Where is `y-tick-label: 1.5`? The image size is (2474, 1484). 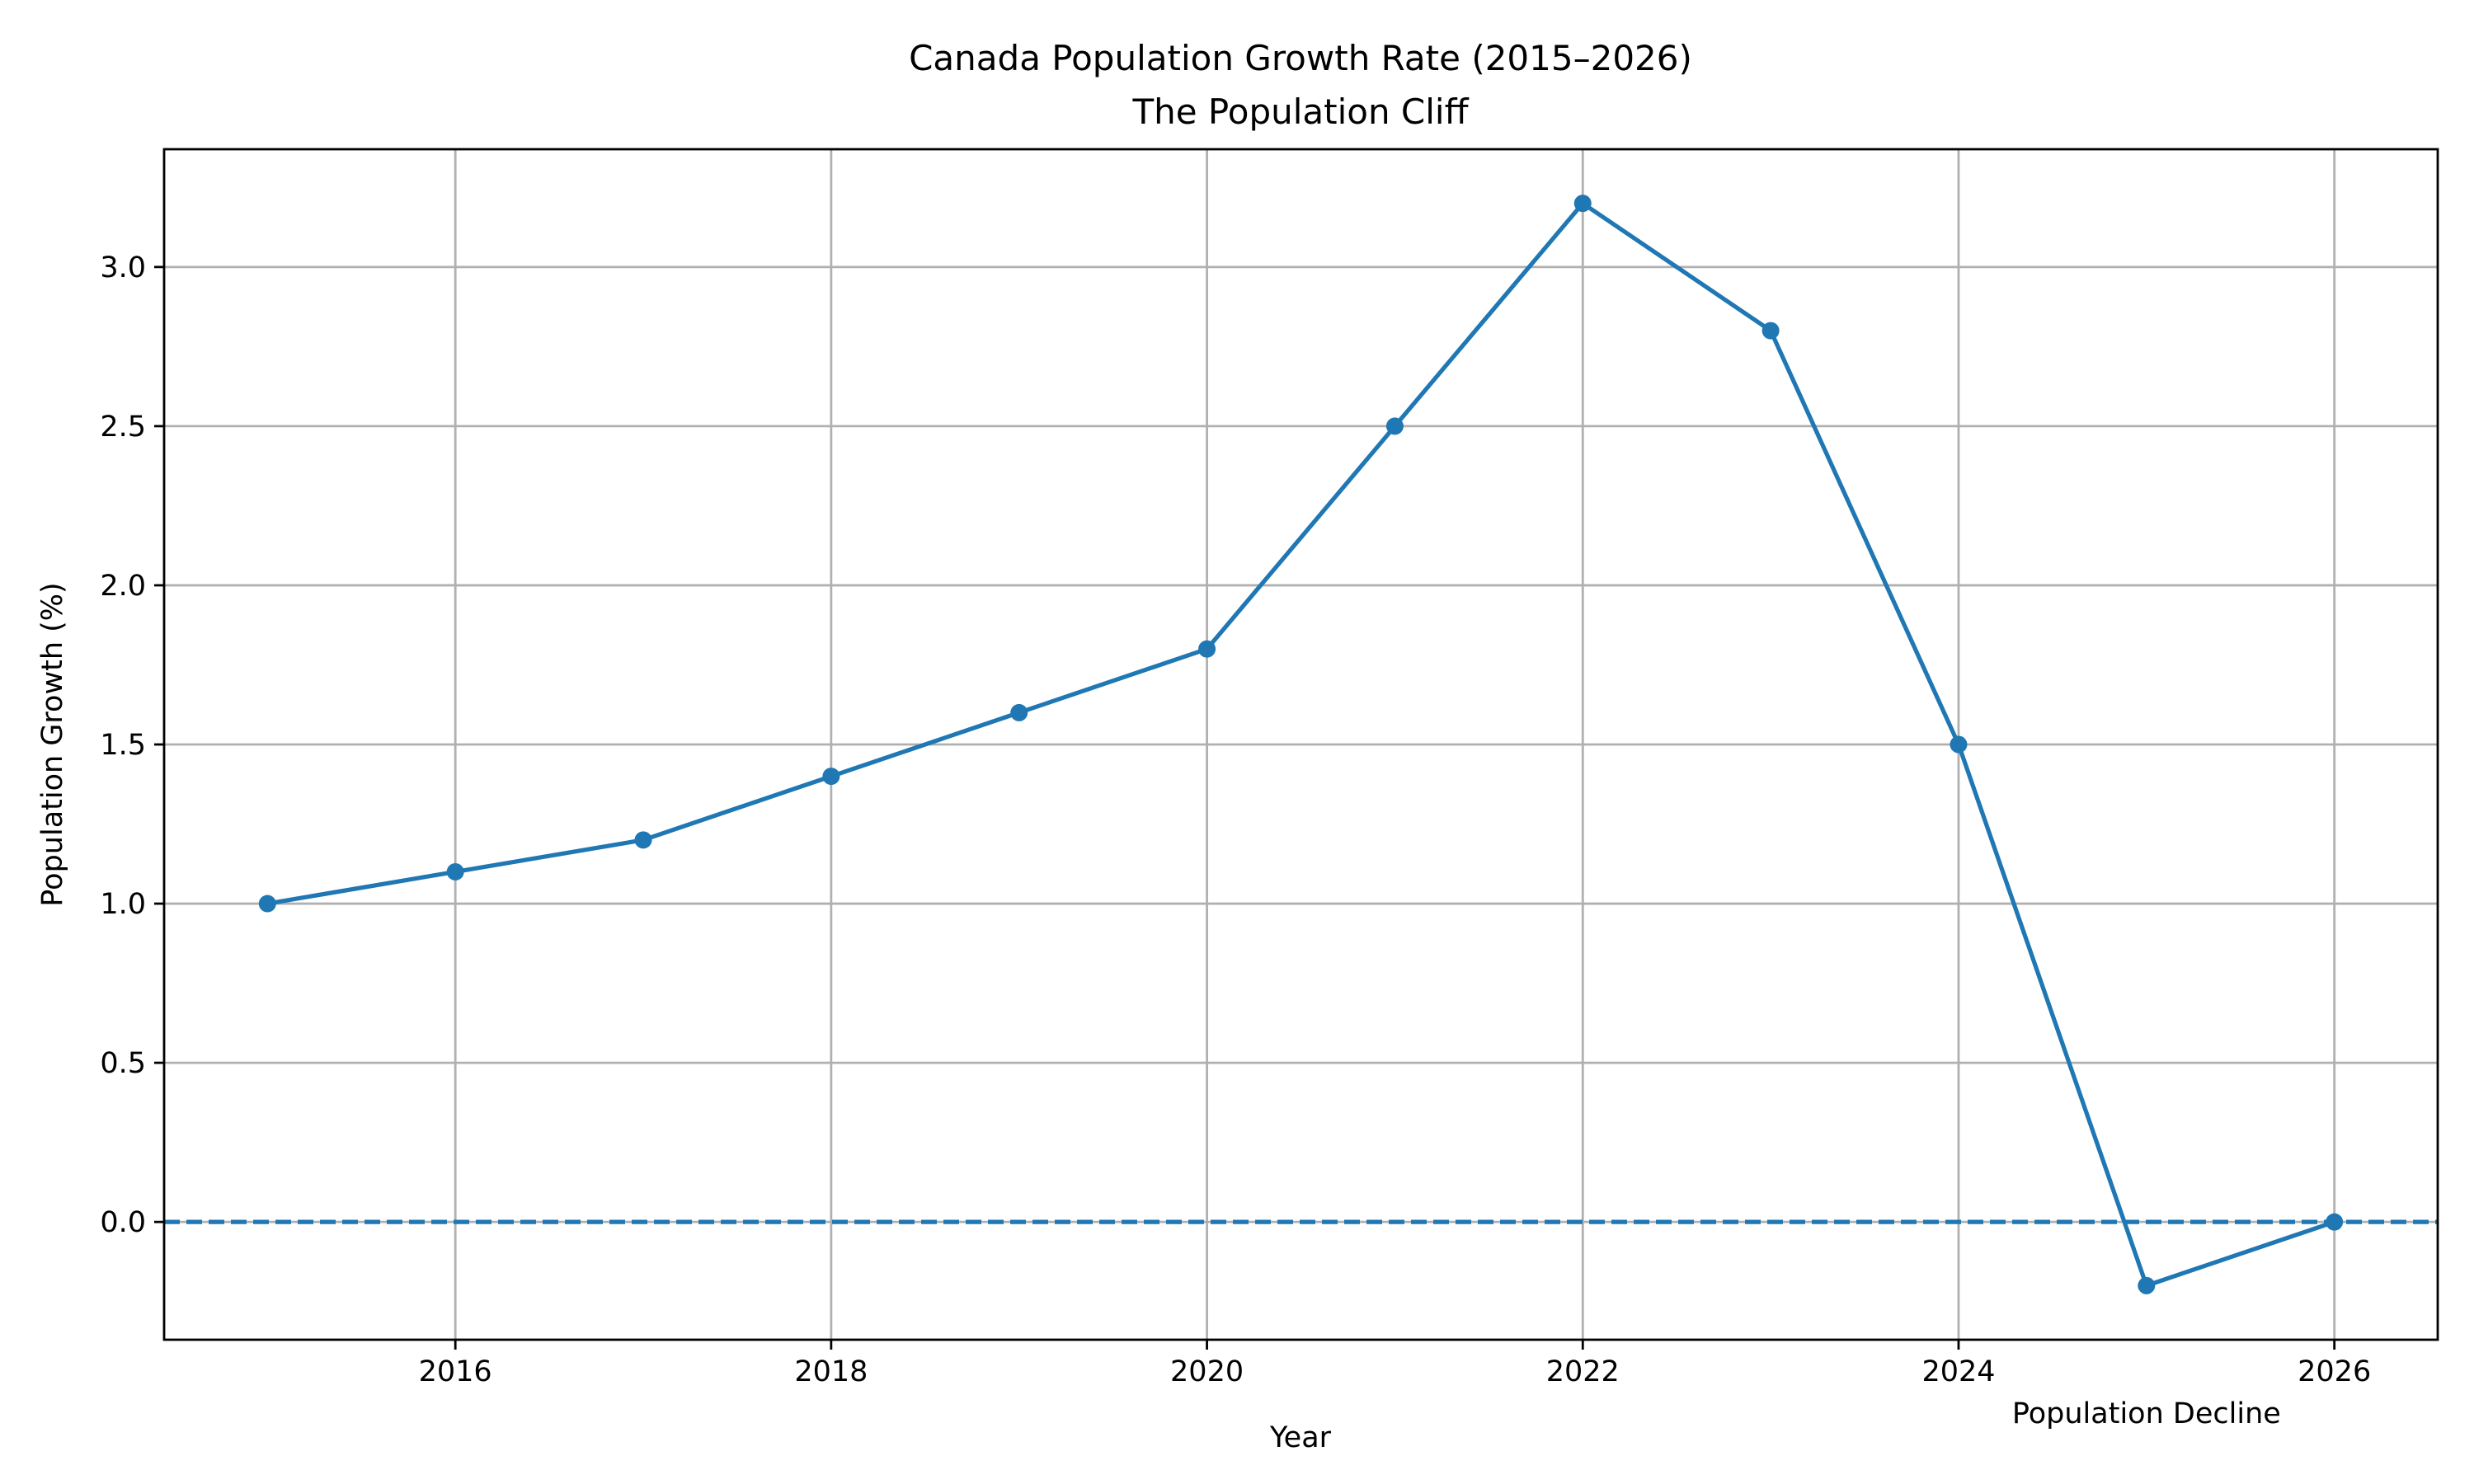 y-tick-label: 1.5 is located at coordinates (123, 745).